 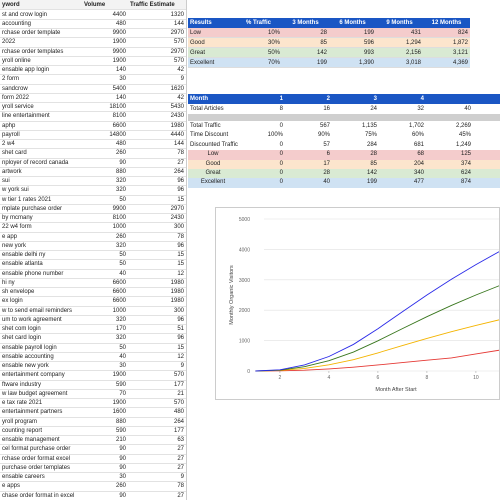 I want to click on keyword-cell: yroll online, so click(x=16, y=60).